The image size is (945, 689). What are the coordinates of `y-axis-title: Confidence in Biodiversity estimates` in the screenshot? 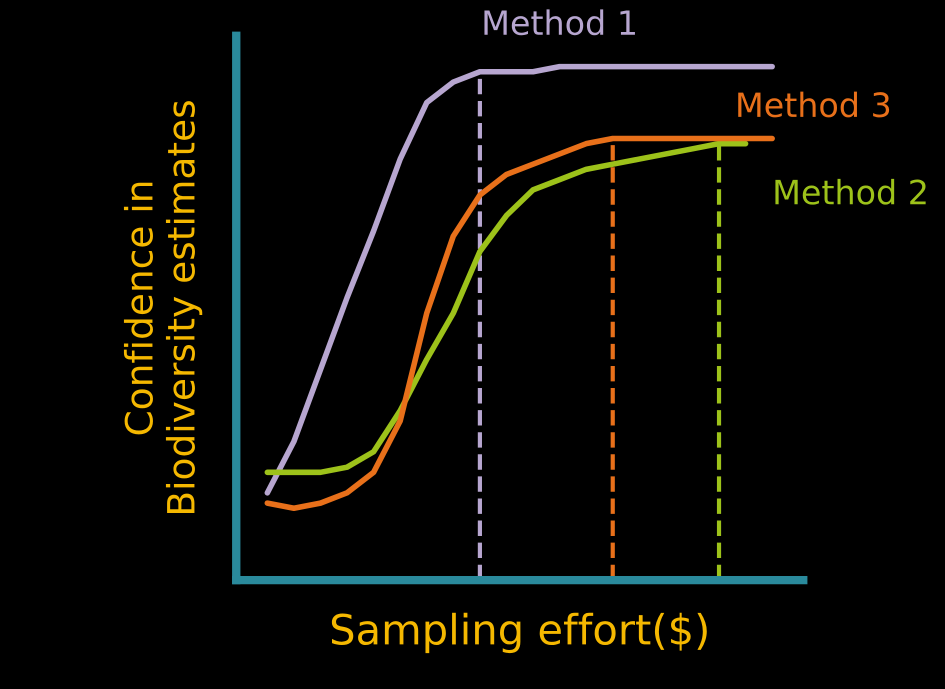 It's located at (163, 307).